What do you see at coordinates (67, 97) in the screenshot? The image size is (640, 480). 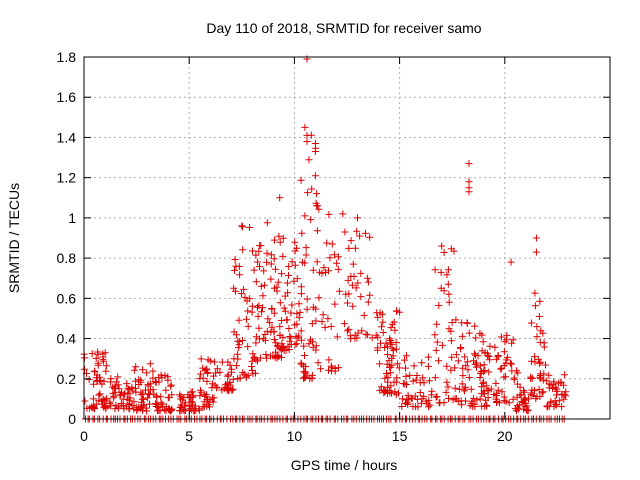 I see `y-tick-label: 1.6` at bounding box center [67, 97].